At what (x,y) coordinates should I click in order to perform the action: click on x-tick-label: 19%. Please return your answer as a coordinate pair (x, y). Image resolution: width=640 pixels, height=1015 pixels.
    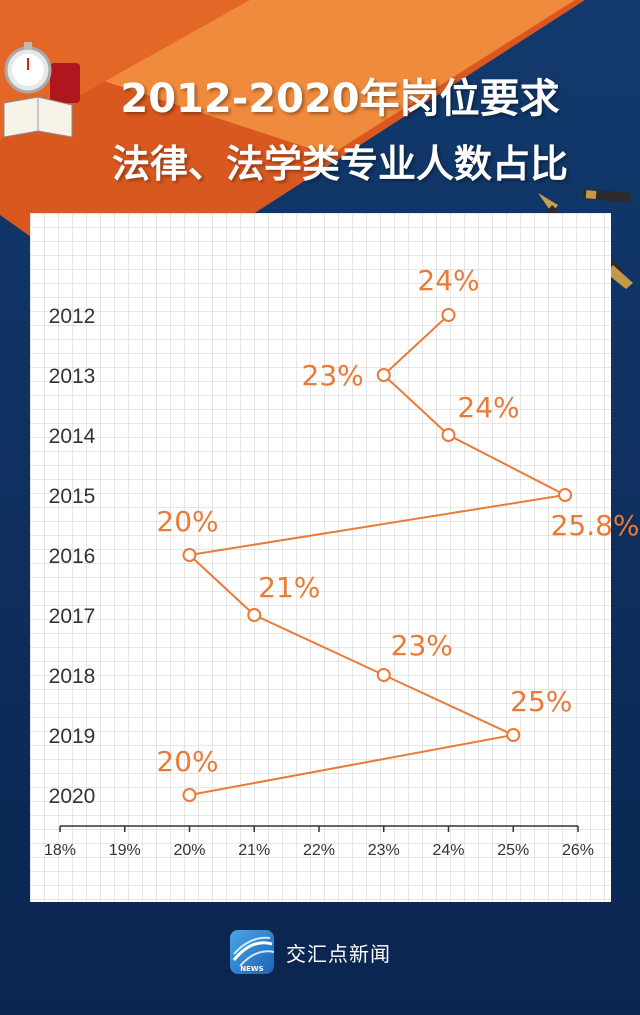
    Looking at the image, I should click on (125, 850).